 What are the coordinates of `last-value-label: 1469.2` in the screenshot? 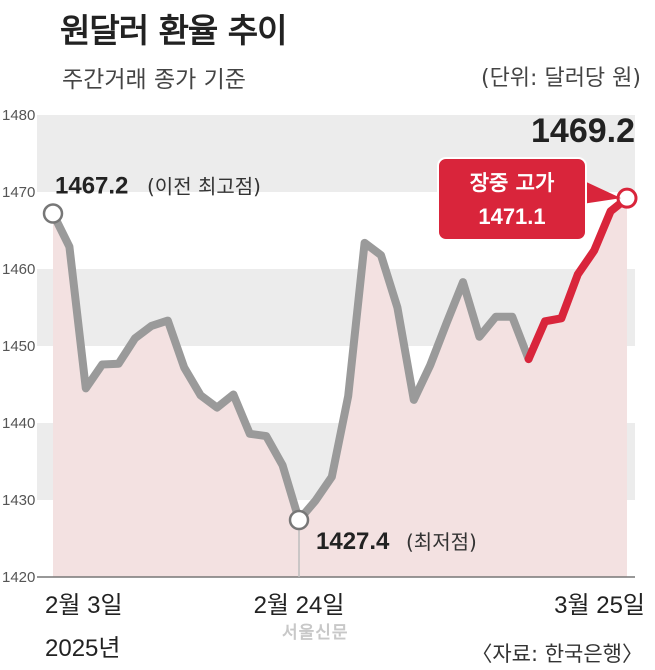 It's located at (583, 131).